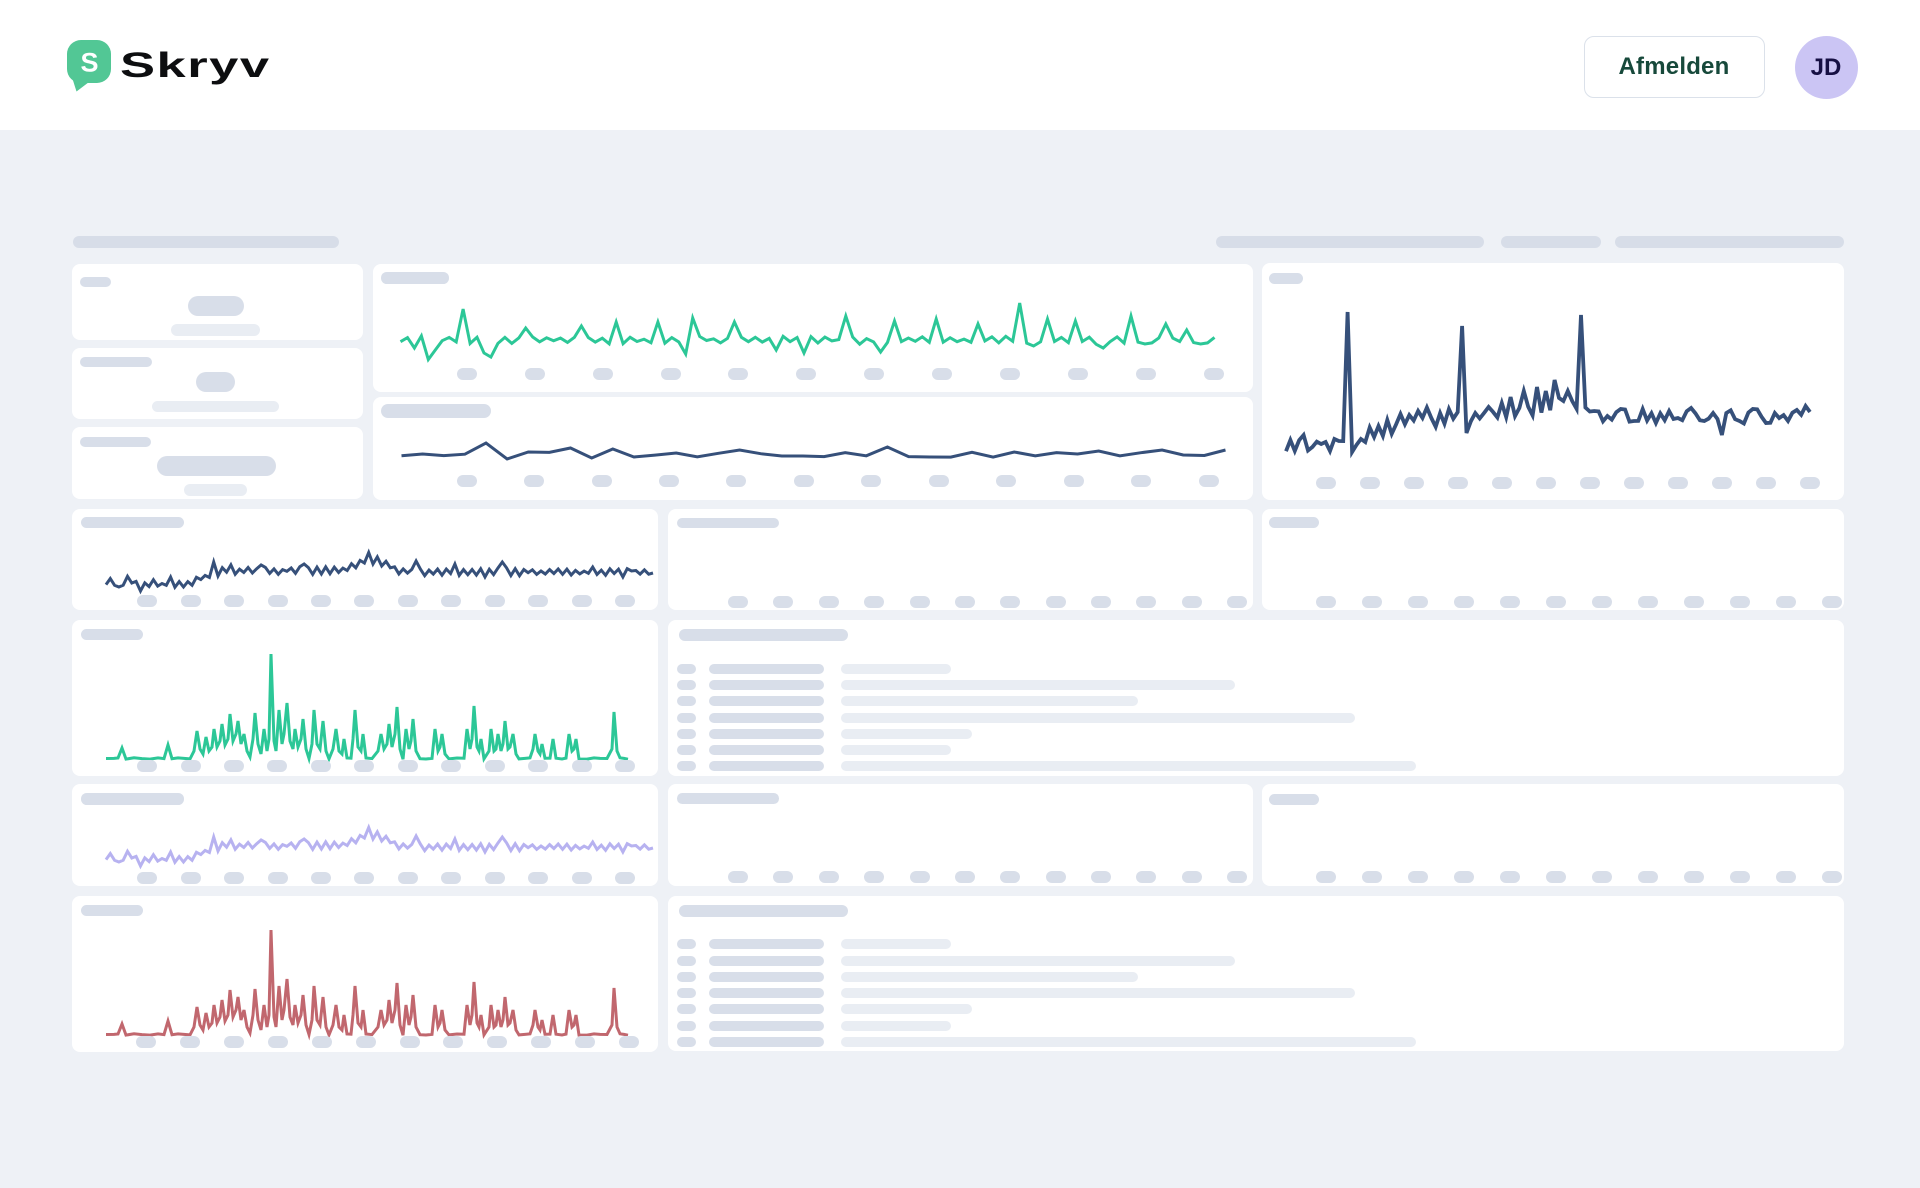 The image size is (1920, 1188). What do you see at coordinates (89, 63) in the screenshot?
I see `svg-text: S` at bounding box center [89, 63].